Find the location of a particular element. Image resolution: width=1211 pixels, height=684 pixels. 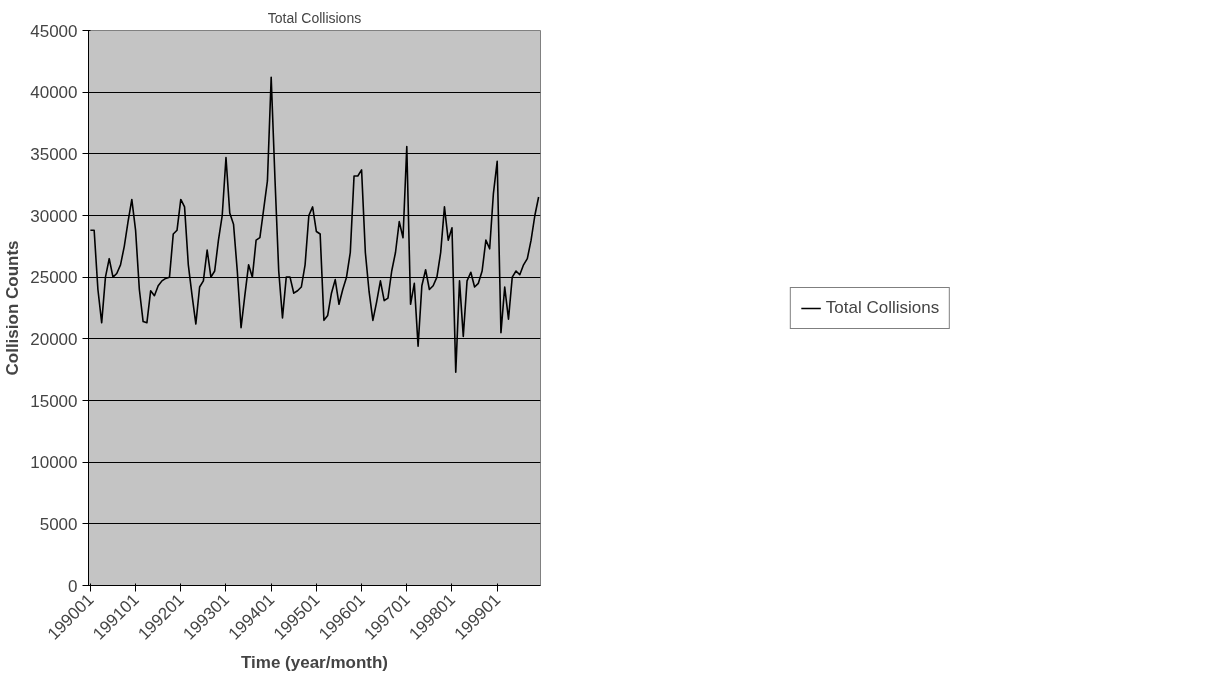

chart-title: Total Collisions is located at coordinates (314, 17).